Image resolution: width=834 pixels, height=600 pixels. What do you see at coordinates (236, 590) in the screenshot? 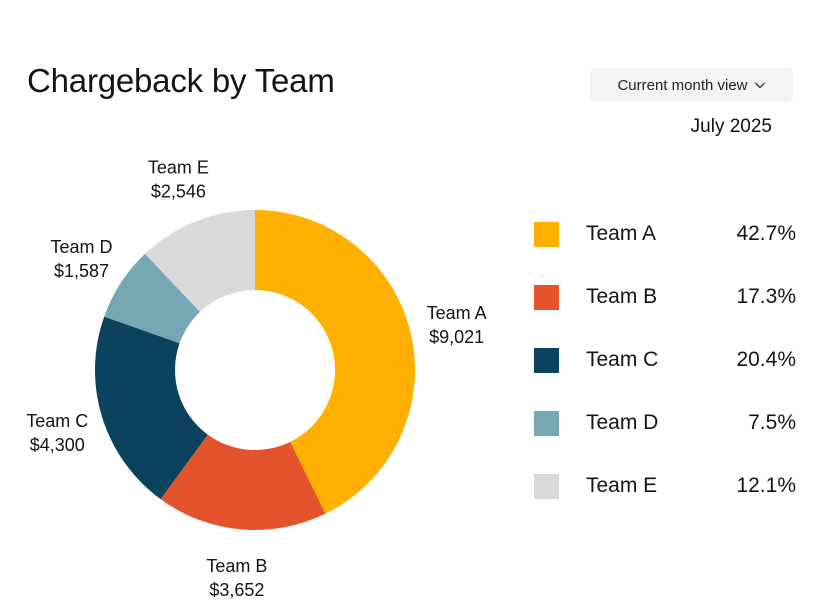
I see `slice-label-value: $3,652` at bounding box center [236, 590].